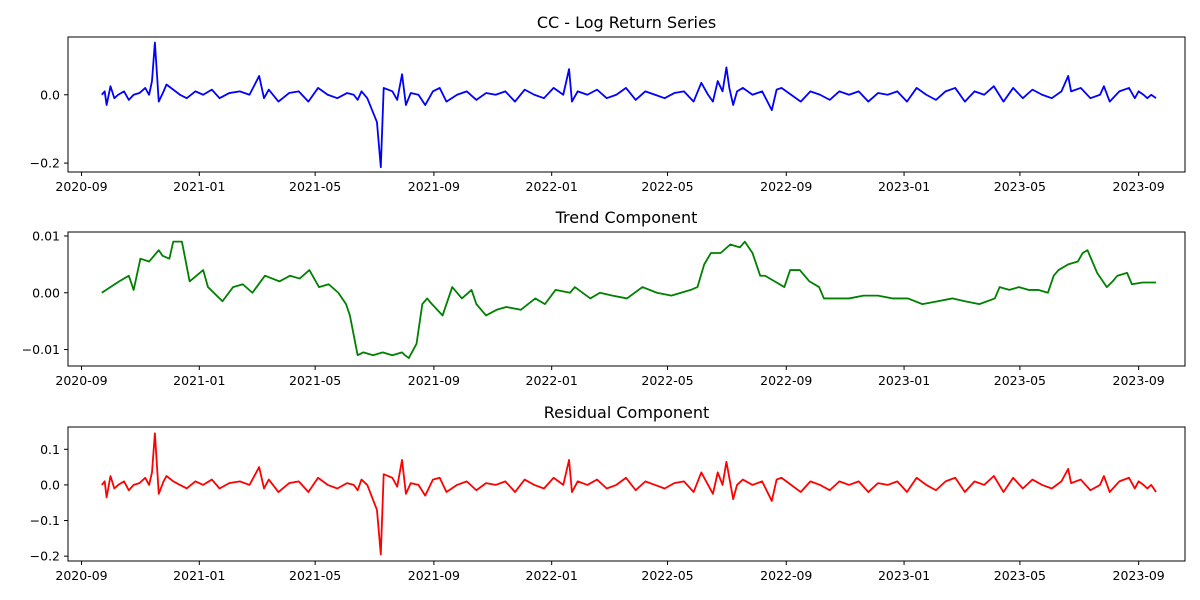  I want to click on residual-x-tick-label: 2021-09, so click(434, 575).